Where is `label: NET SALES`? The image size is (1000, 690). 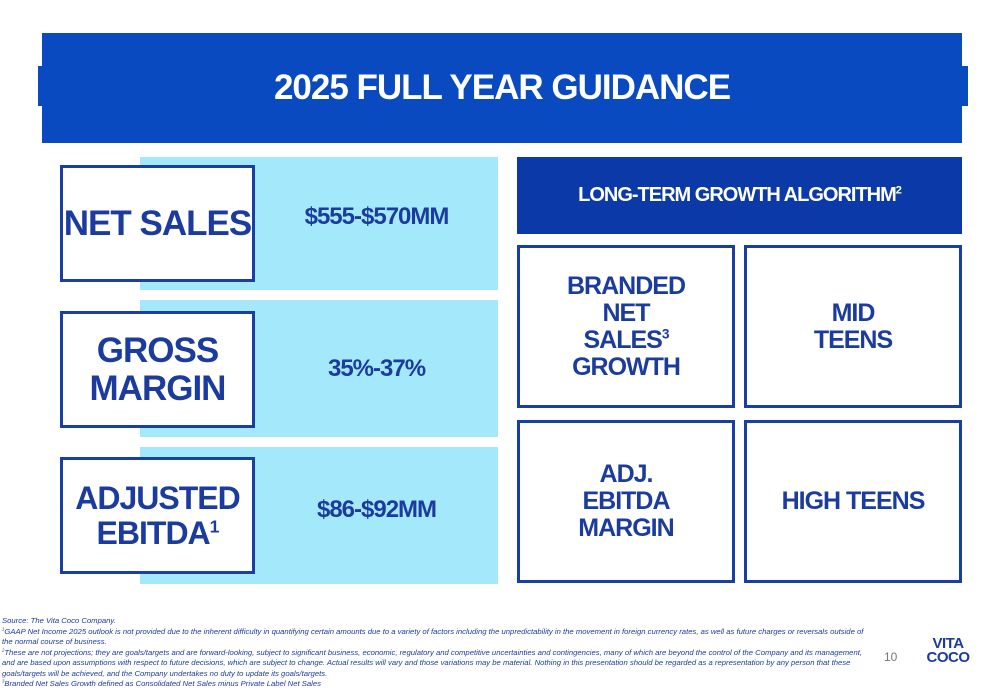 label: NET SALES is located at coordinates (157, 223).